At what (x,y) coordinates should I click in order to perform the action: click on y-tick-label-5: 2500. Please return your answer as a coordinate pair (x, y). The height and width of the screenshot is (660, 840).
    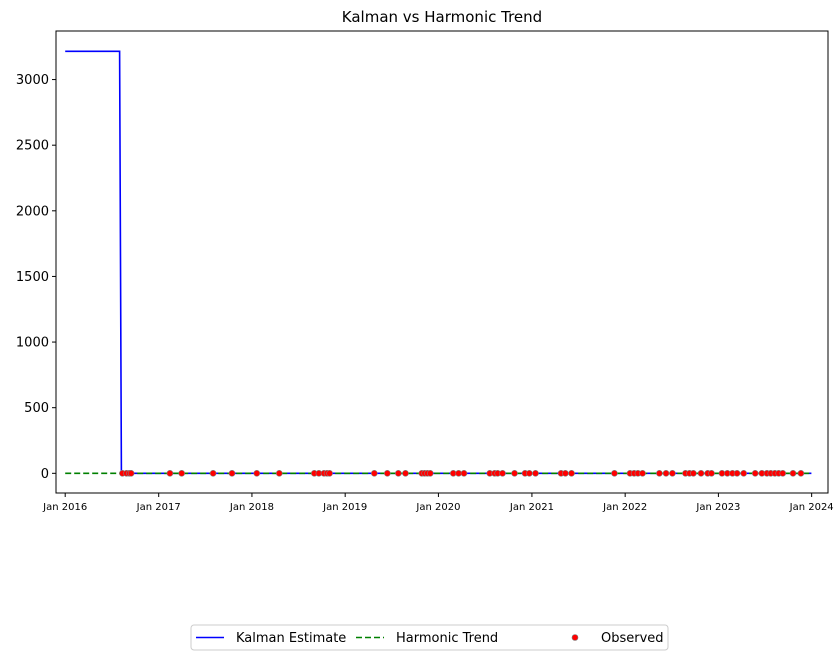
    Looking at the image, I should click on (32, 146).